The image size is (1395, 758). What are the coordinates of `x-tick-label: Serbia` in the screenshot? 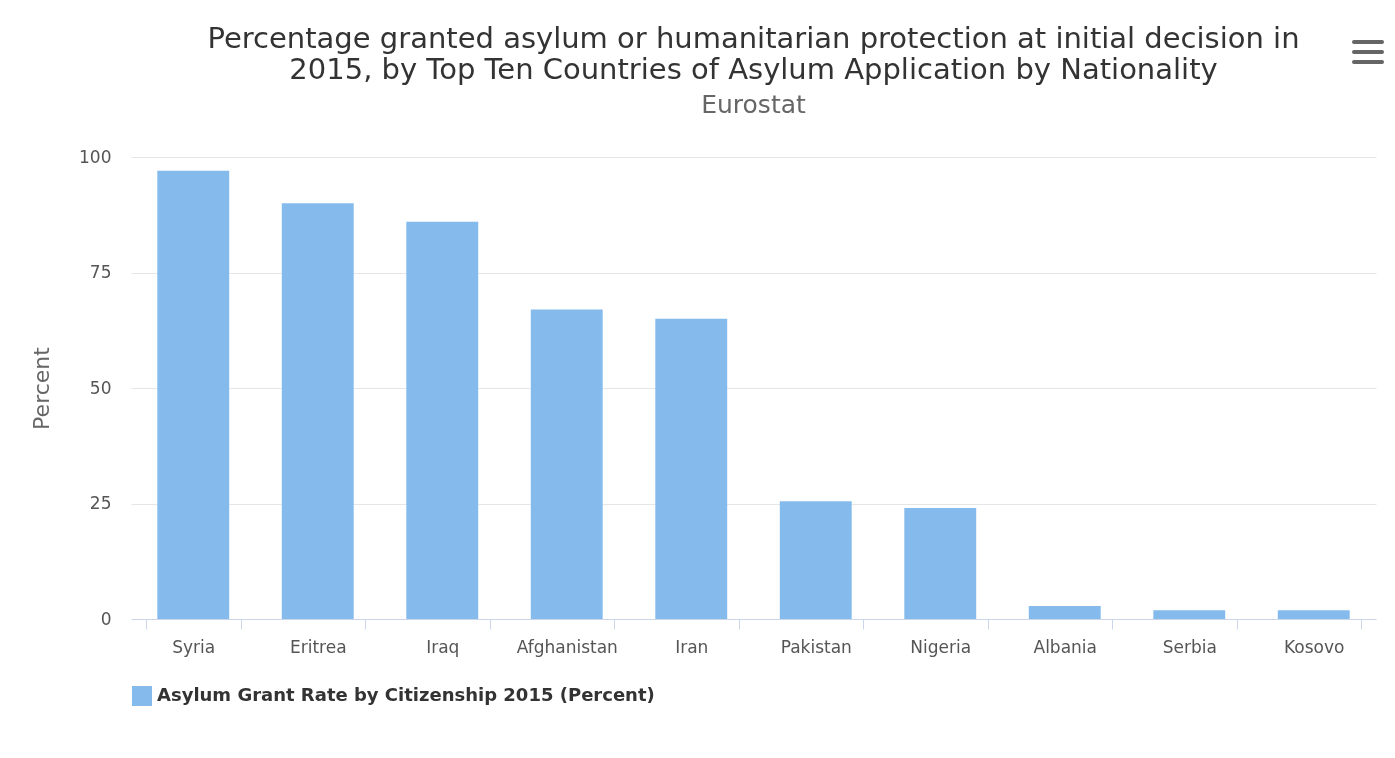 It's located at (1189, 646).